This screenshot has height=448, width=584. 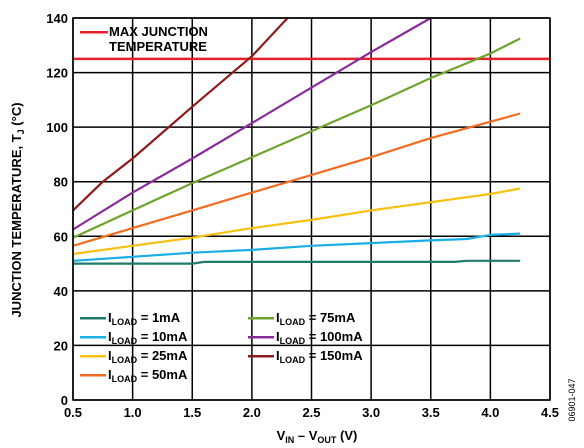 What do you see at coordinates (61, 345) in the screenshot?
I see `y-tick-label-1: 20` at bounding box center [61, 345].